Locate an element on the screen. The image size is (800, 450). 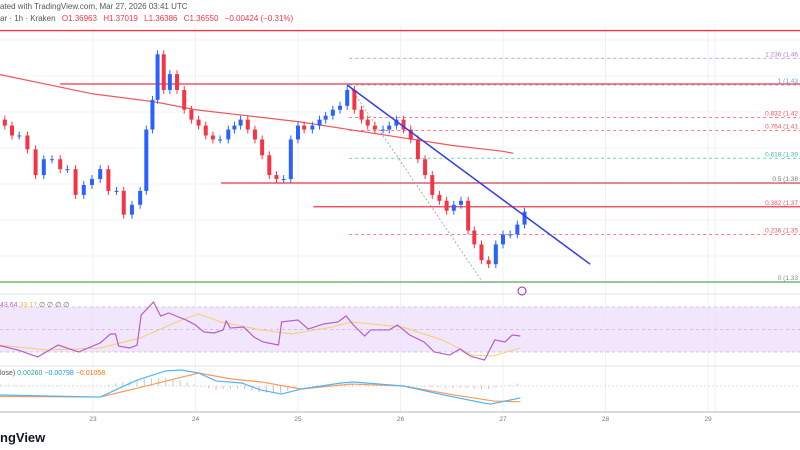
macd-legend: lose) 0.00260 −0.00798 −0.01058 is located at coordinates (52, 373).